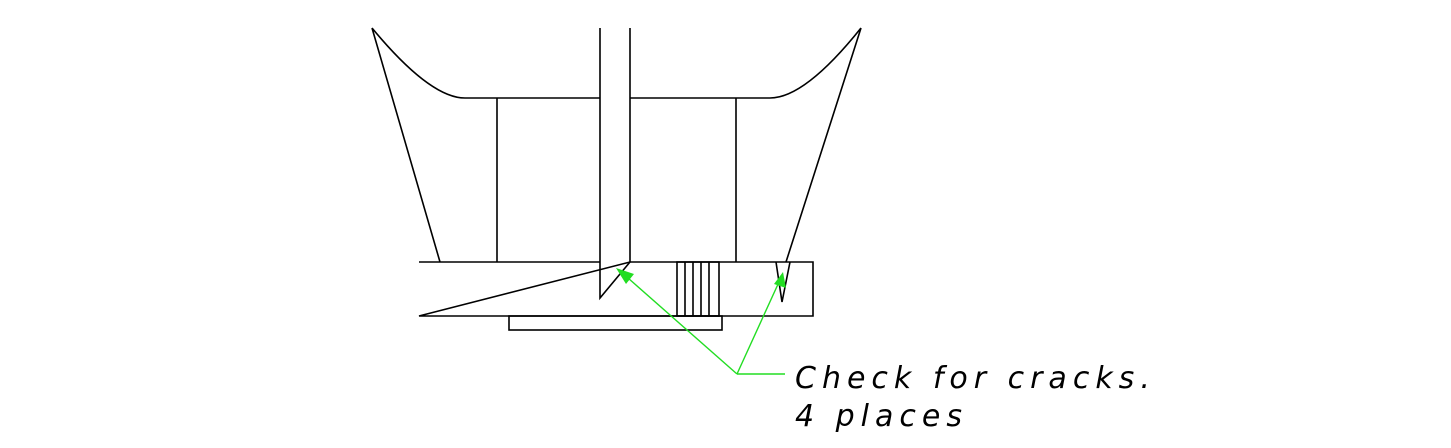 The image size is (1451, 448). What do you see at coordinates (758, 328) in the screenshot?
I see `leader-line-right` at bounding box center [758, 328].